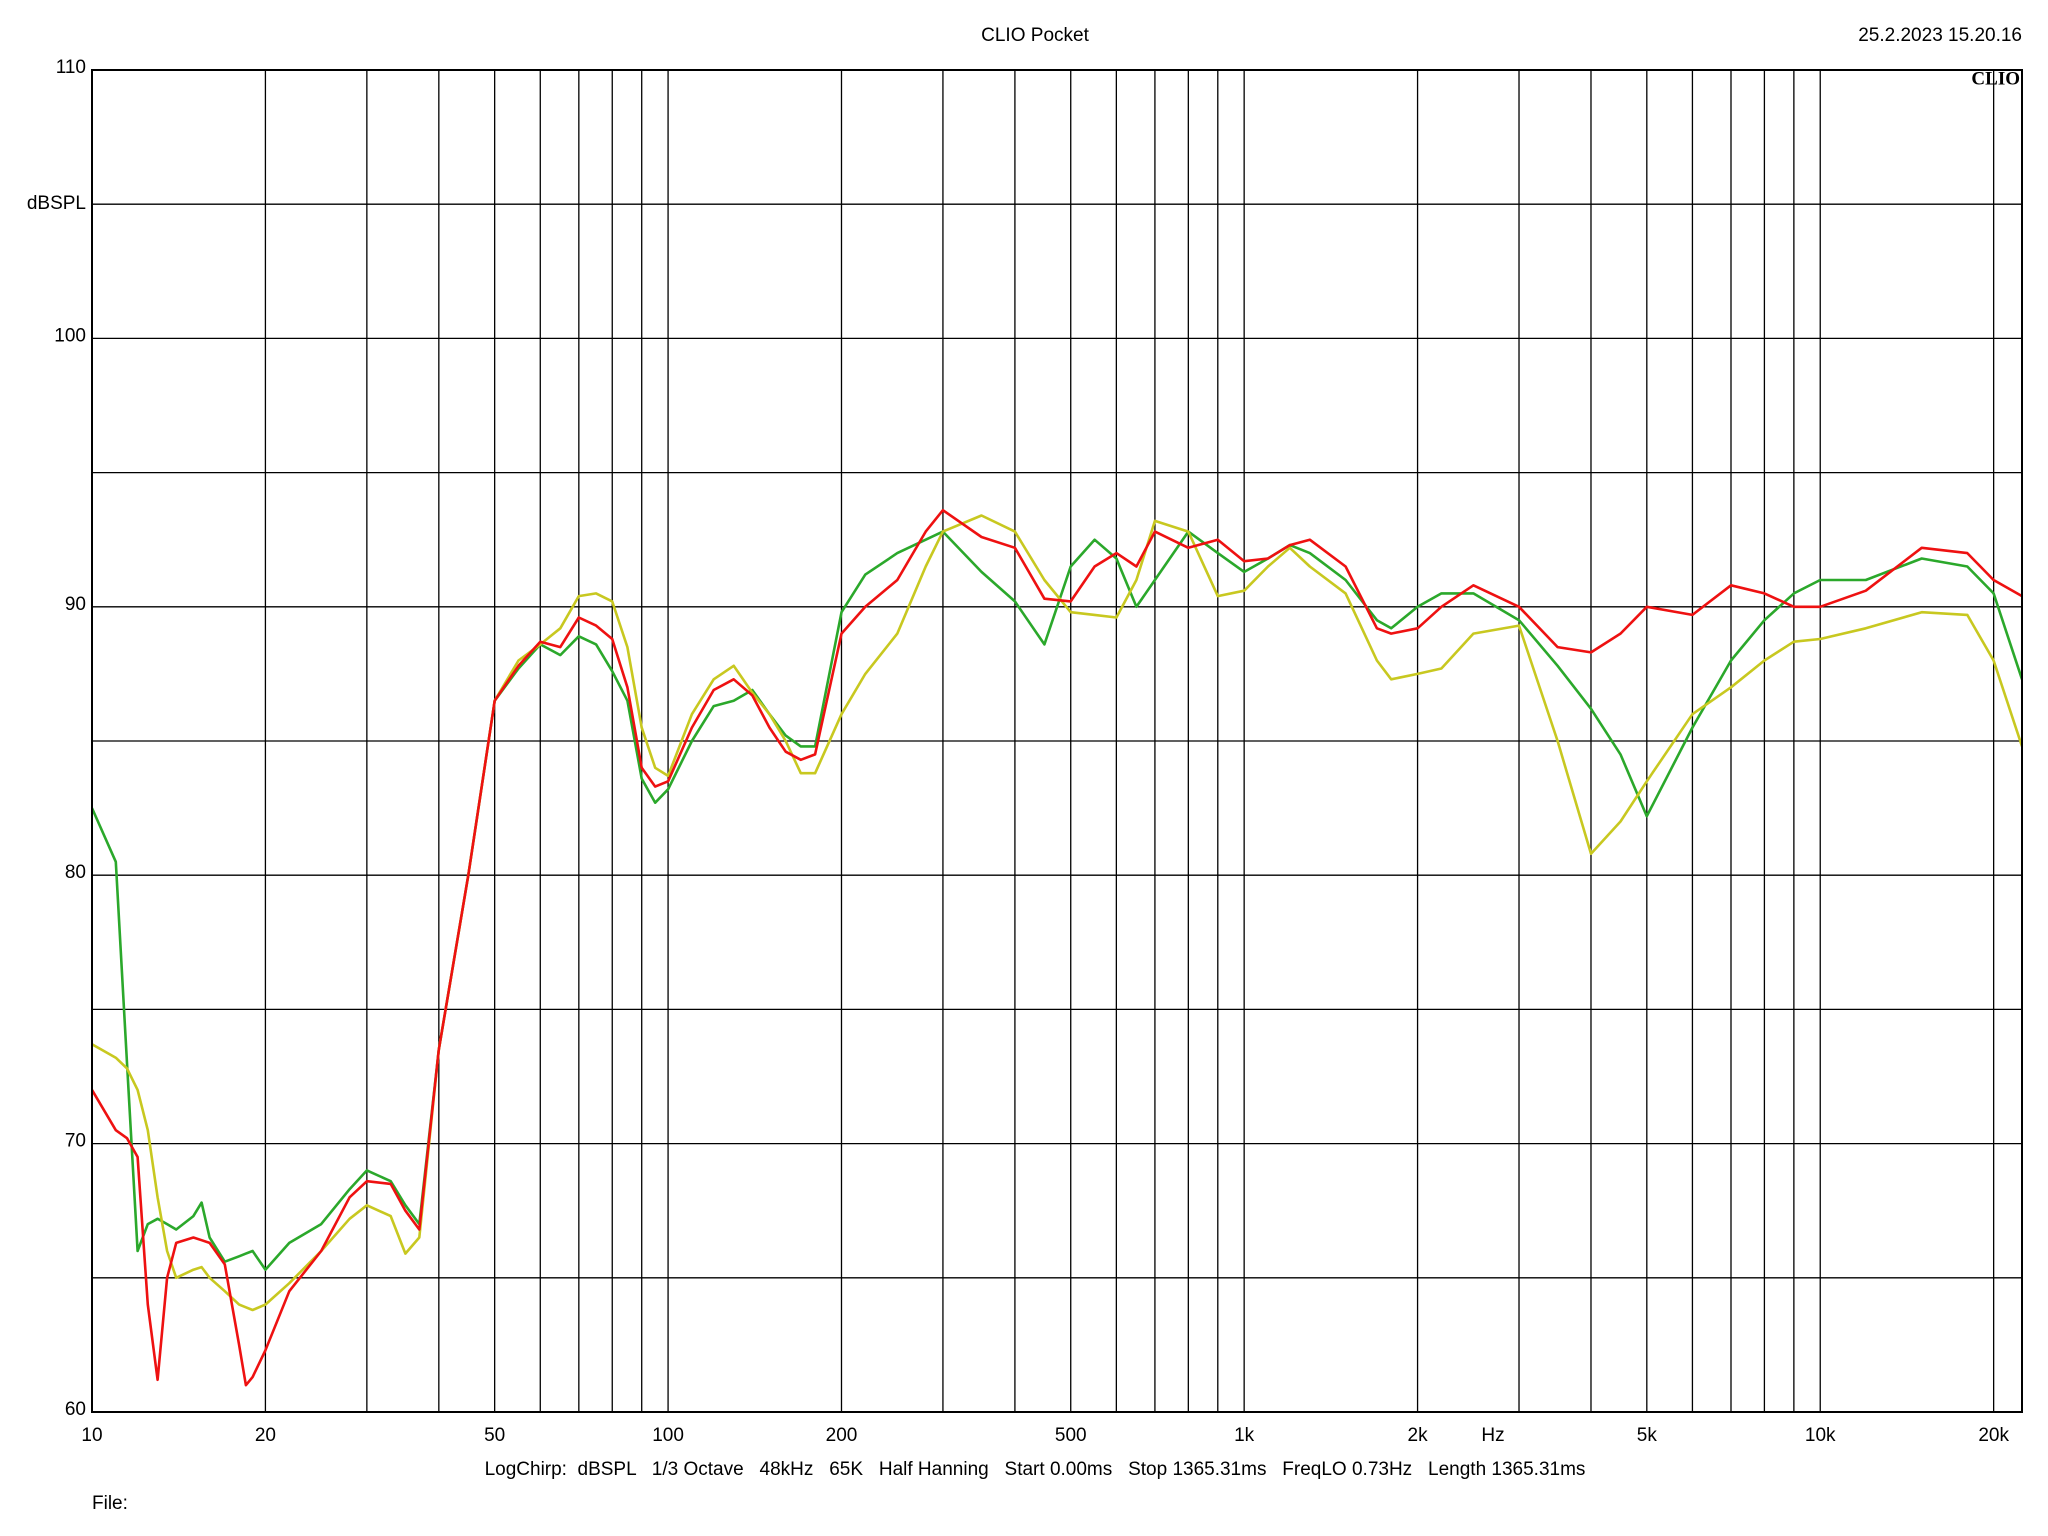  What do you see at coordinates (1993, 1435) in the screenshot?
I see `x-tick-label: 20k` at bounding box center [1993, 1435].